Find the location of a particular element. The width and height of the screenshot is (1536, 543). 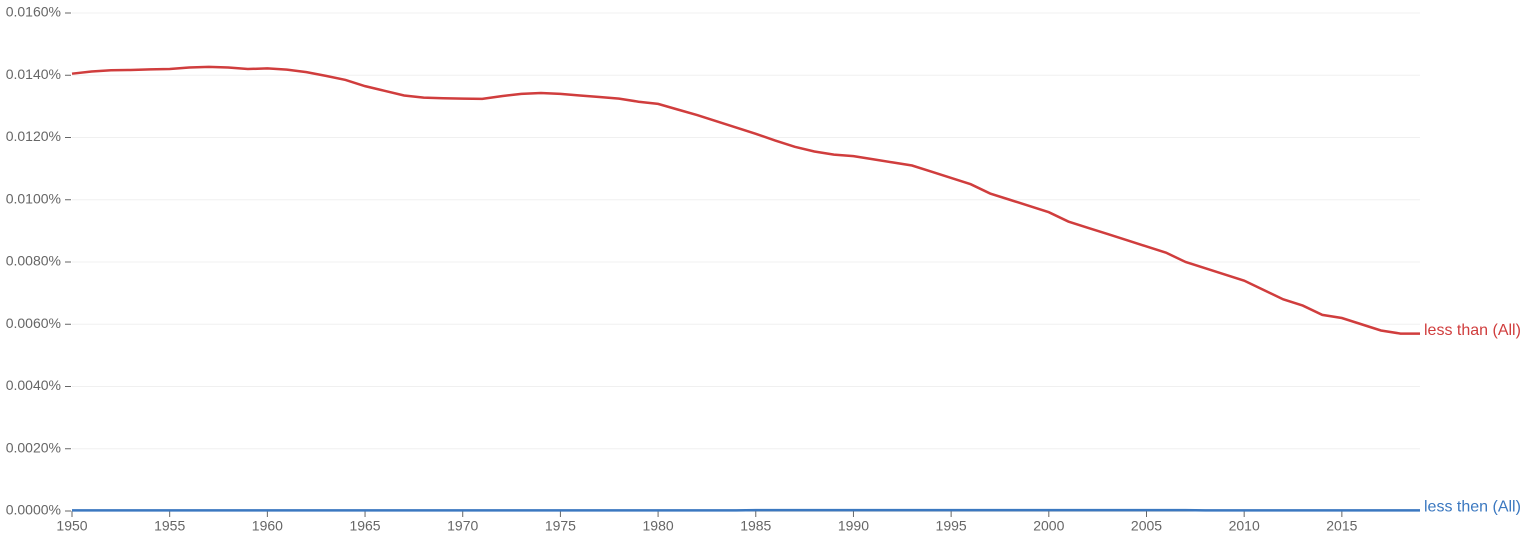

y-tick-label: 0.0000% is located at coordinates (33, 510).